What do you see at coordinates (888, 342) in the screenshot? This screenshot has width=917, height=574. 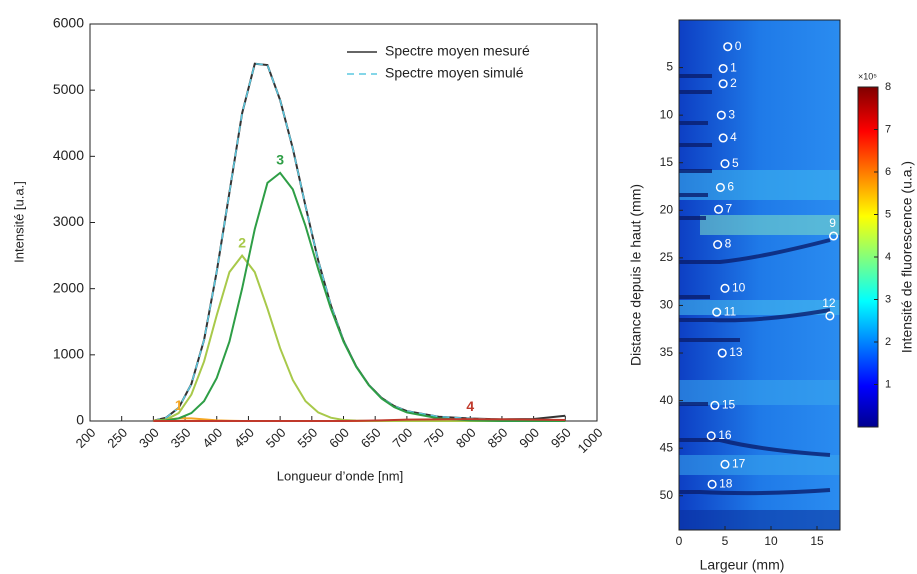 I see `colorbar-tick-label: 2` at bounding box center [888, 342].